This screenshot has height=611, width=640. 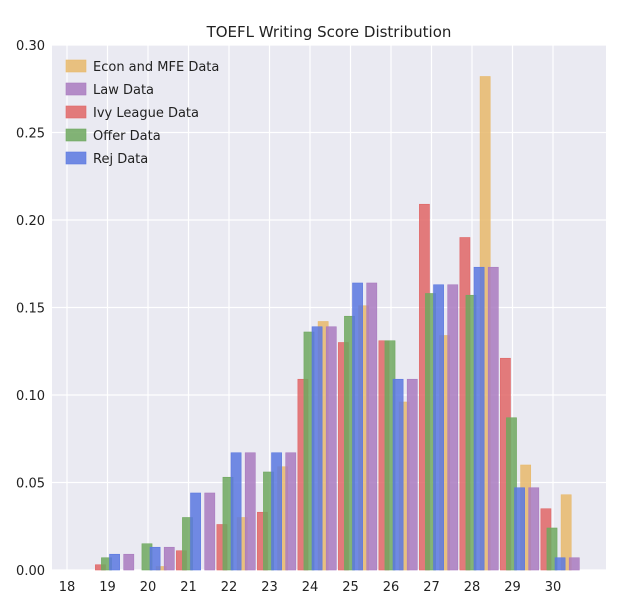 I want to click on x-tick-label: 26, so click(x=391, y=587).